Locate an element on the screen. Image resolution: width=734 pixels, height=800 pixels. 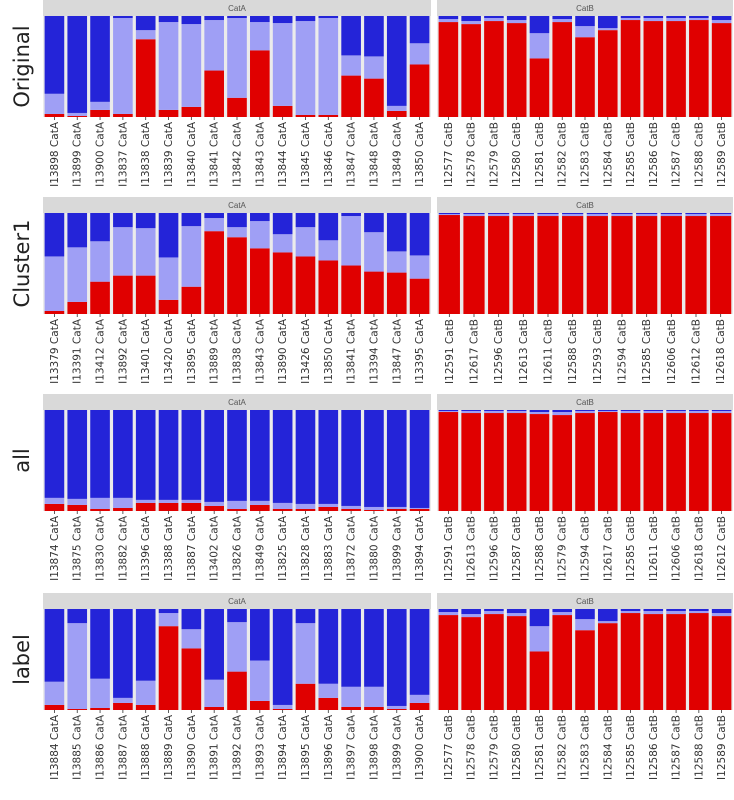
stacked-bar: I12589 CatB is located at coordinates (721, 101).